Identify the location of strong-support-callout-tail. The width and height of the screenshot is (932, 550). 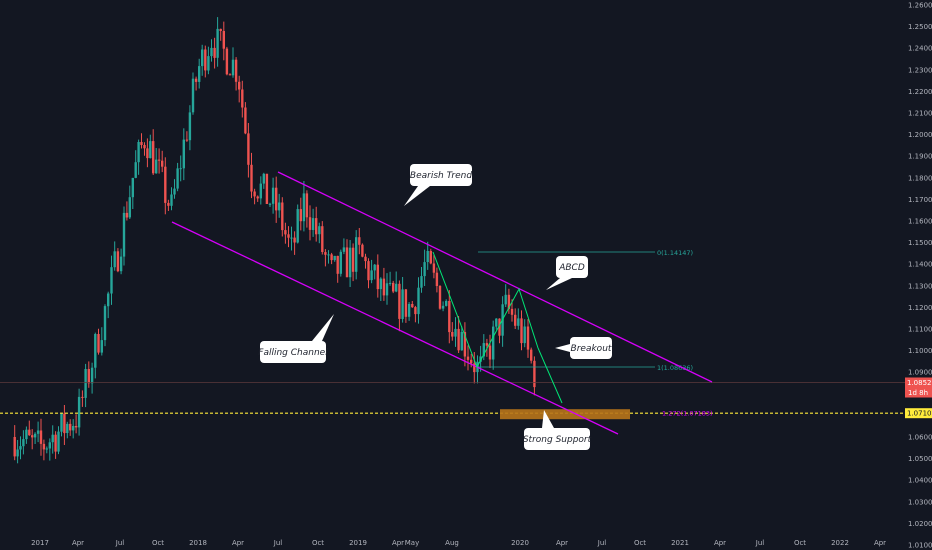
(548, 419).